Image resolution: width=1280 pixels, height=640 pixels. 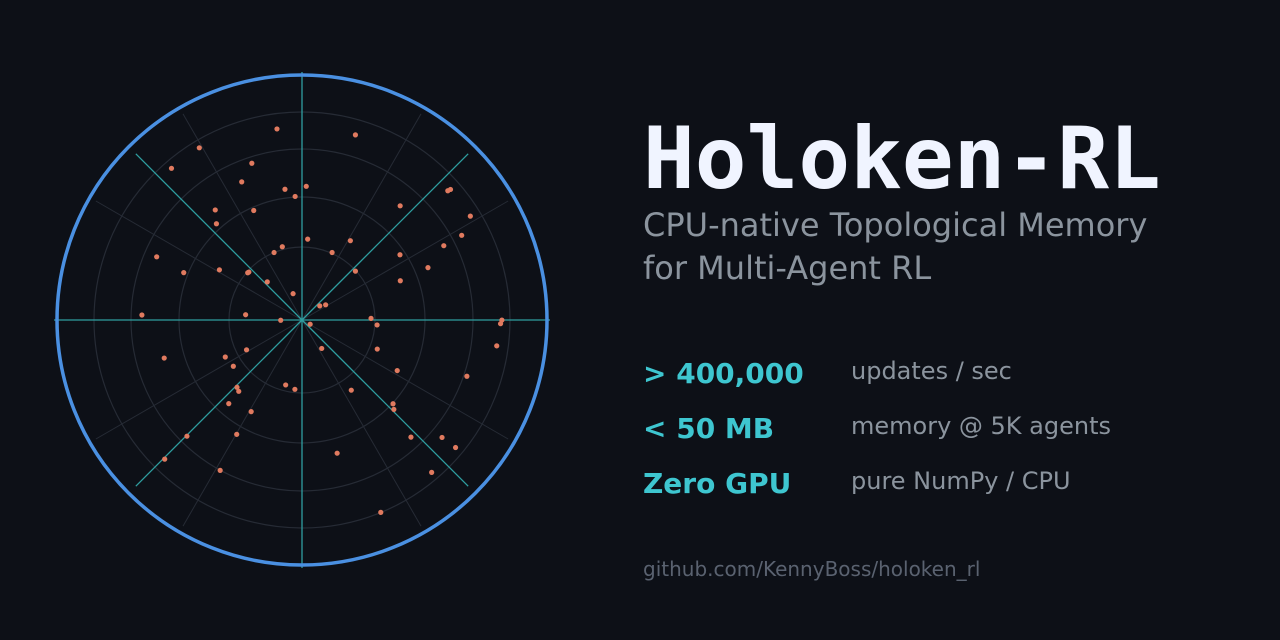 I want to click on stat-value: Zero GPU, so click(x=717, y=483).